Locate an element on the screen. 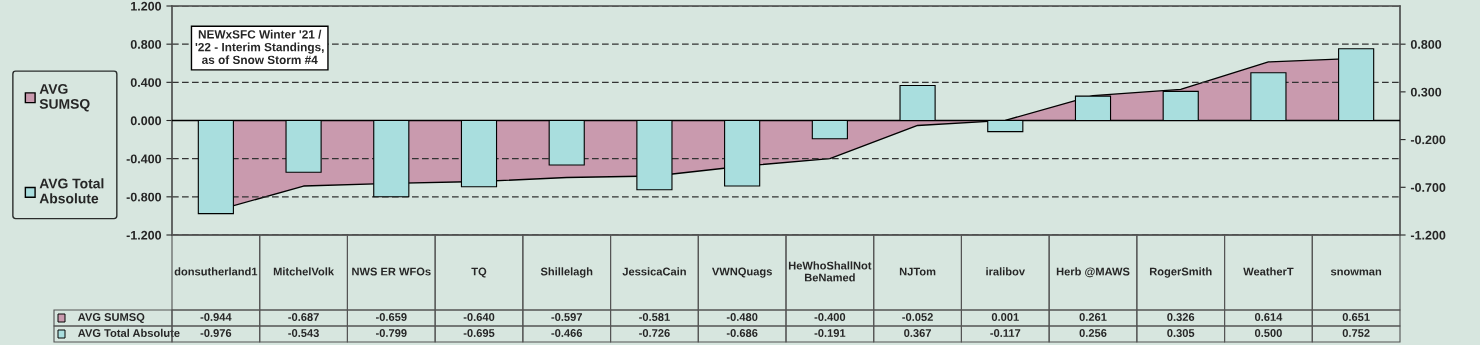  data-label: 0.256 is located at coordinates (1093, 333).